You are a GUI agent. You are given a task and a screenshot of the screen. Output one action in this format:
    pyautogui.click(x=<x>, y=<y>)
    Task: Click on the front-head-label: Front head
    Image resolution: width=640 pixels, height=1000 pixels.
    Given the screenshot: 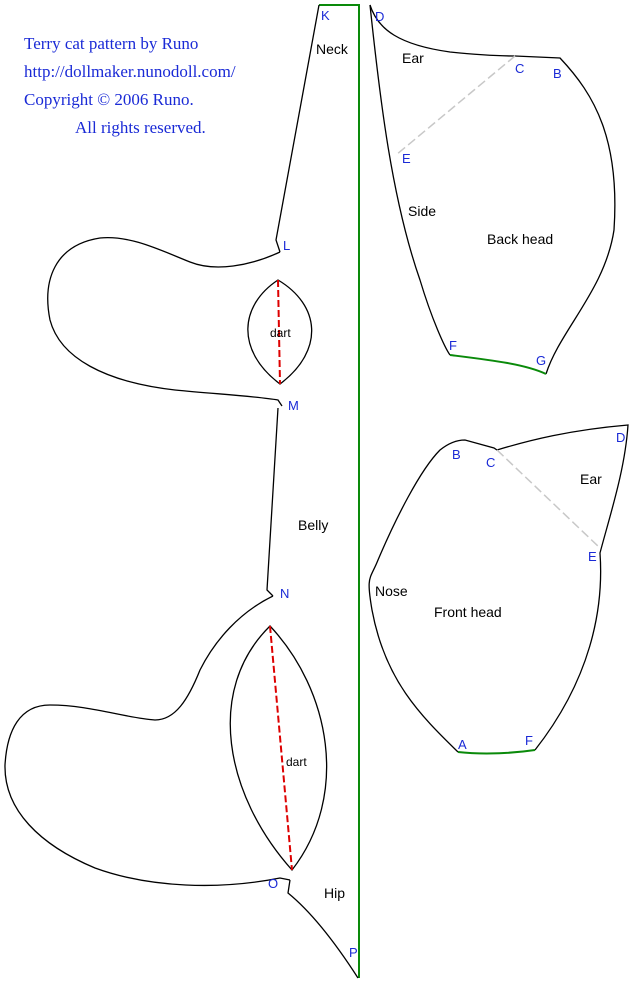 What is the action you would take?
    pyautogui.click(x=468, y=612)
    